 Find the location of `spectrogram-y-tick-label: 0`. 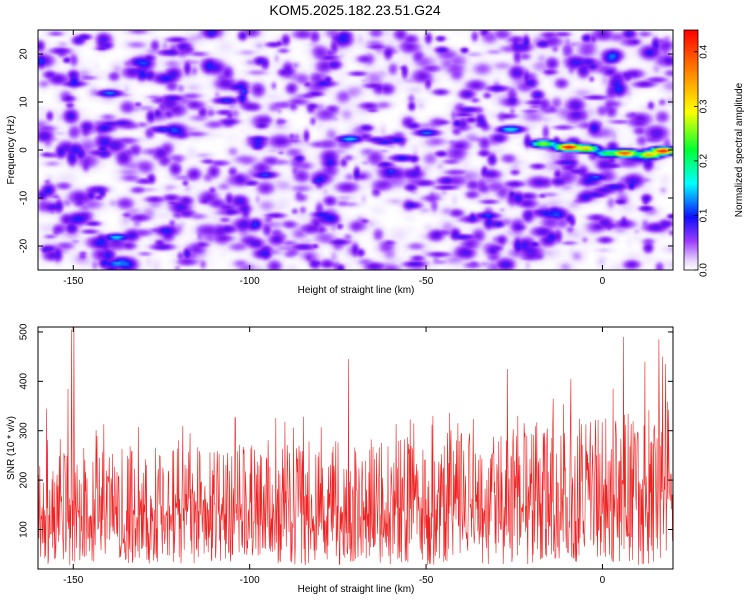

spectrogram-y-tick-label: 0 is located at coordinates (24, 150).